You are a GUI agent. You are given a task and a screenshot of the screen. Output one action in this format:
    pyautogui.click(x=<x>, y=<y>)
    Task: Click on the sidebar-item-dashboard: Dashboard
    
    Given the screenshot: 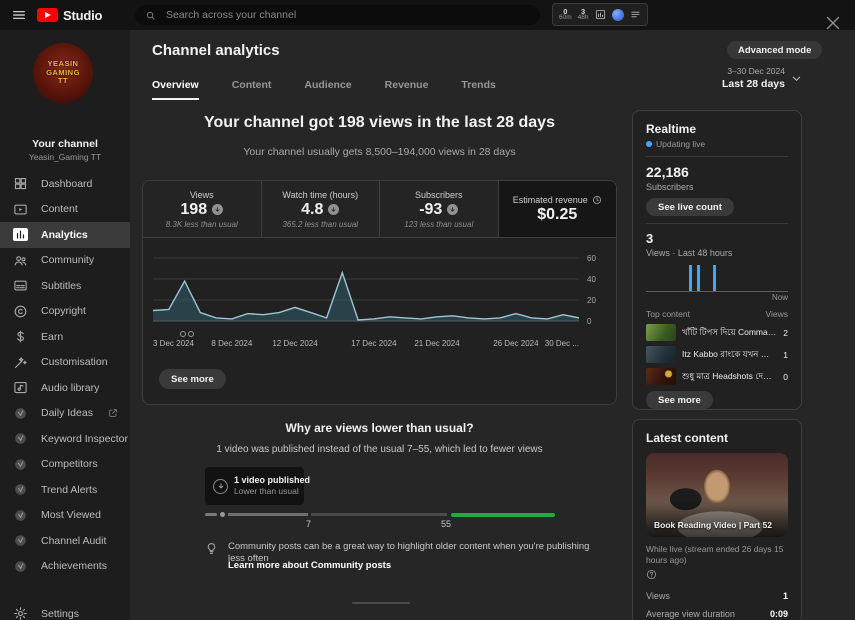 What is the action you would take?
    pyautogui.click(x=65, y=184)
    